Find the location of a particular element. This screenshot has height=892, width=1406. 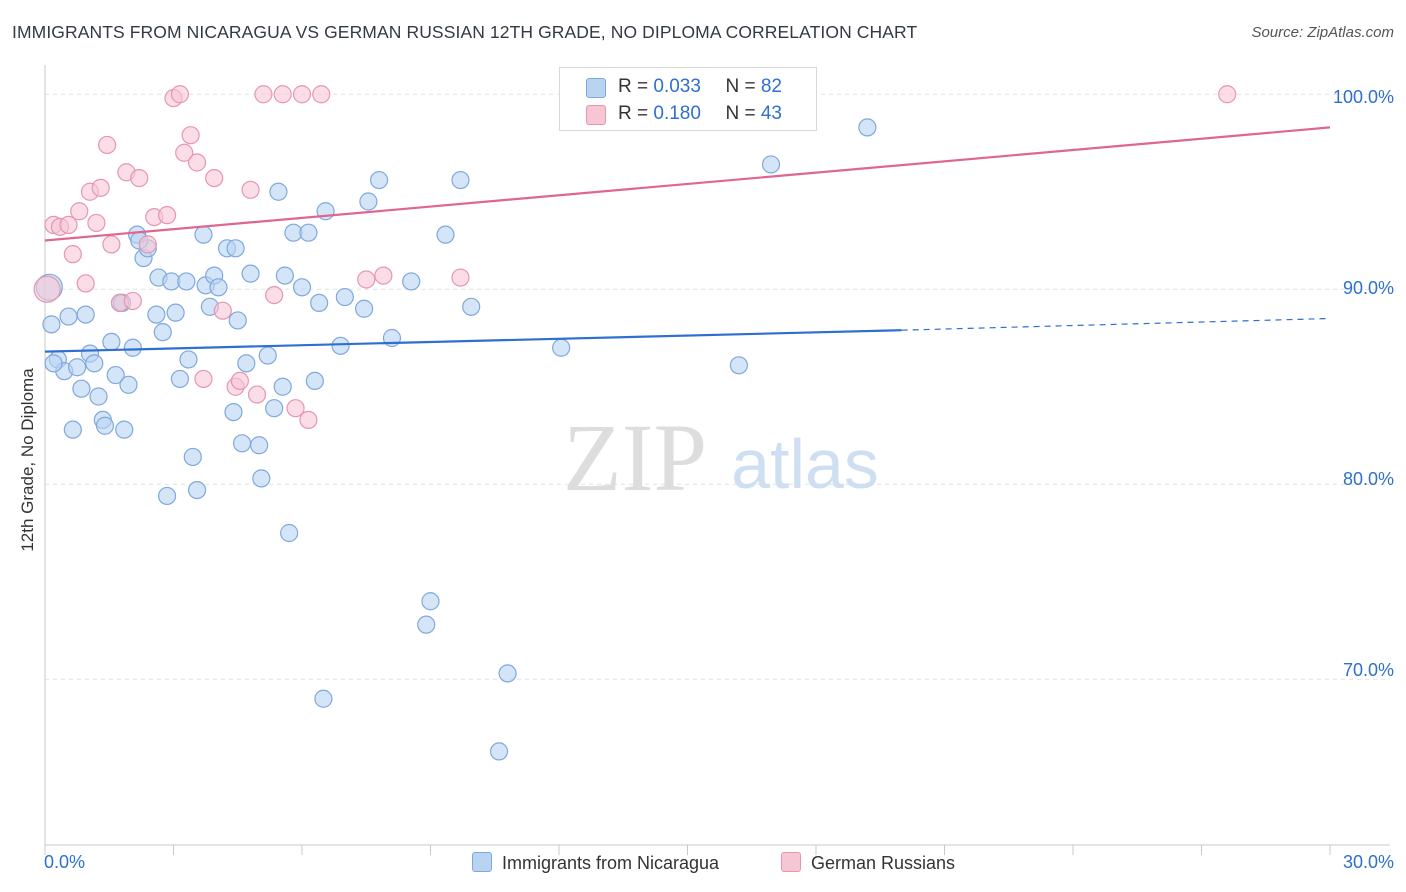

watermark: ZIP atlas is located at coordinates (721, 457).